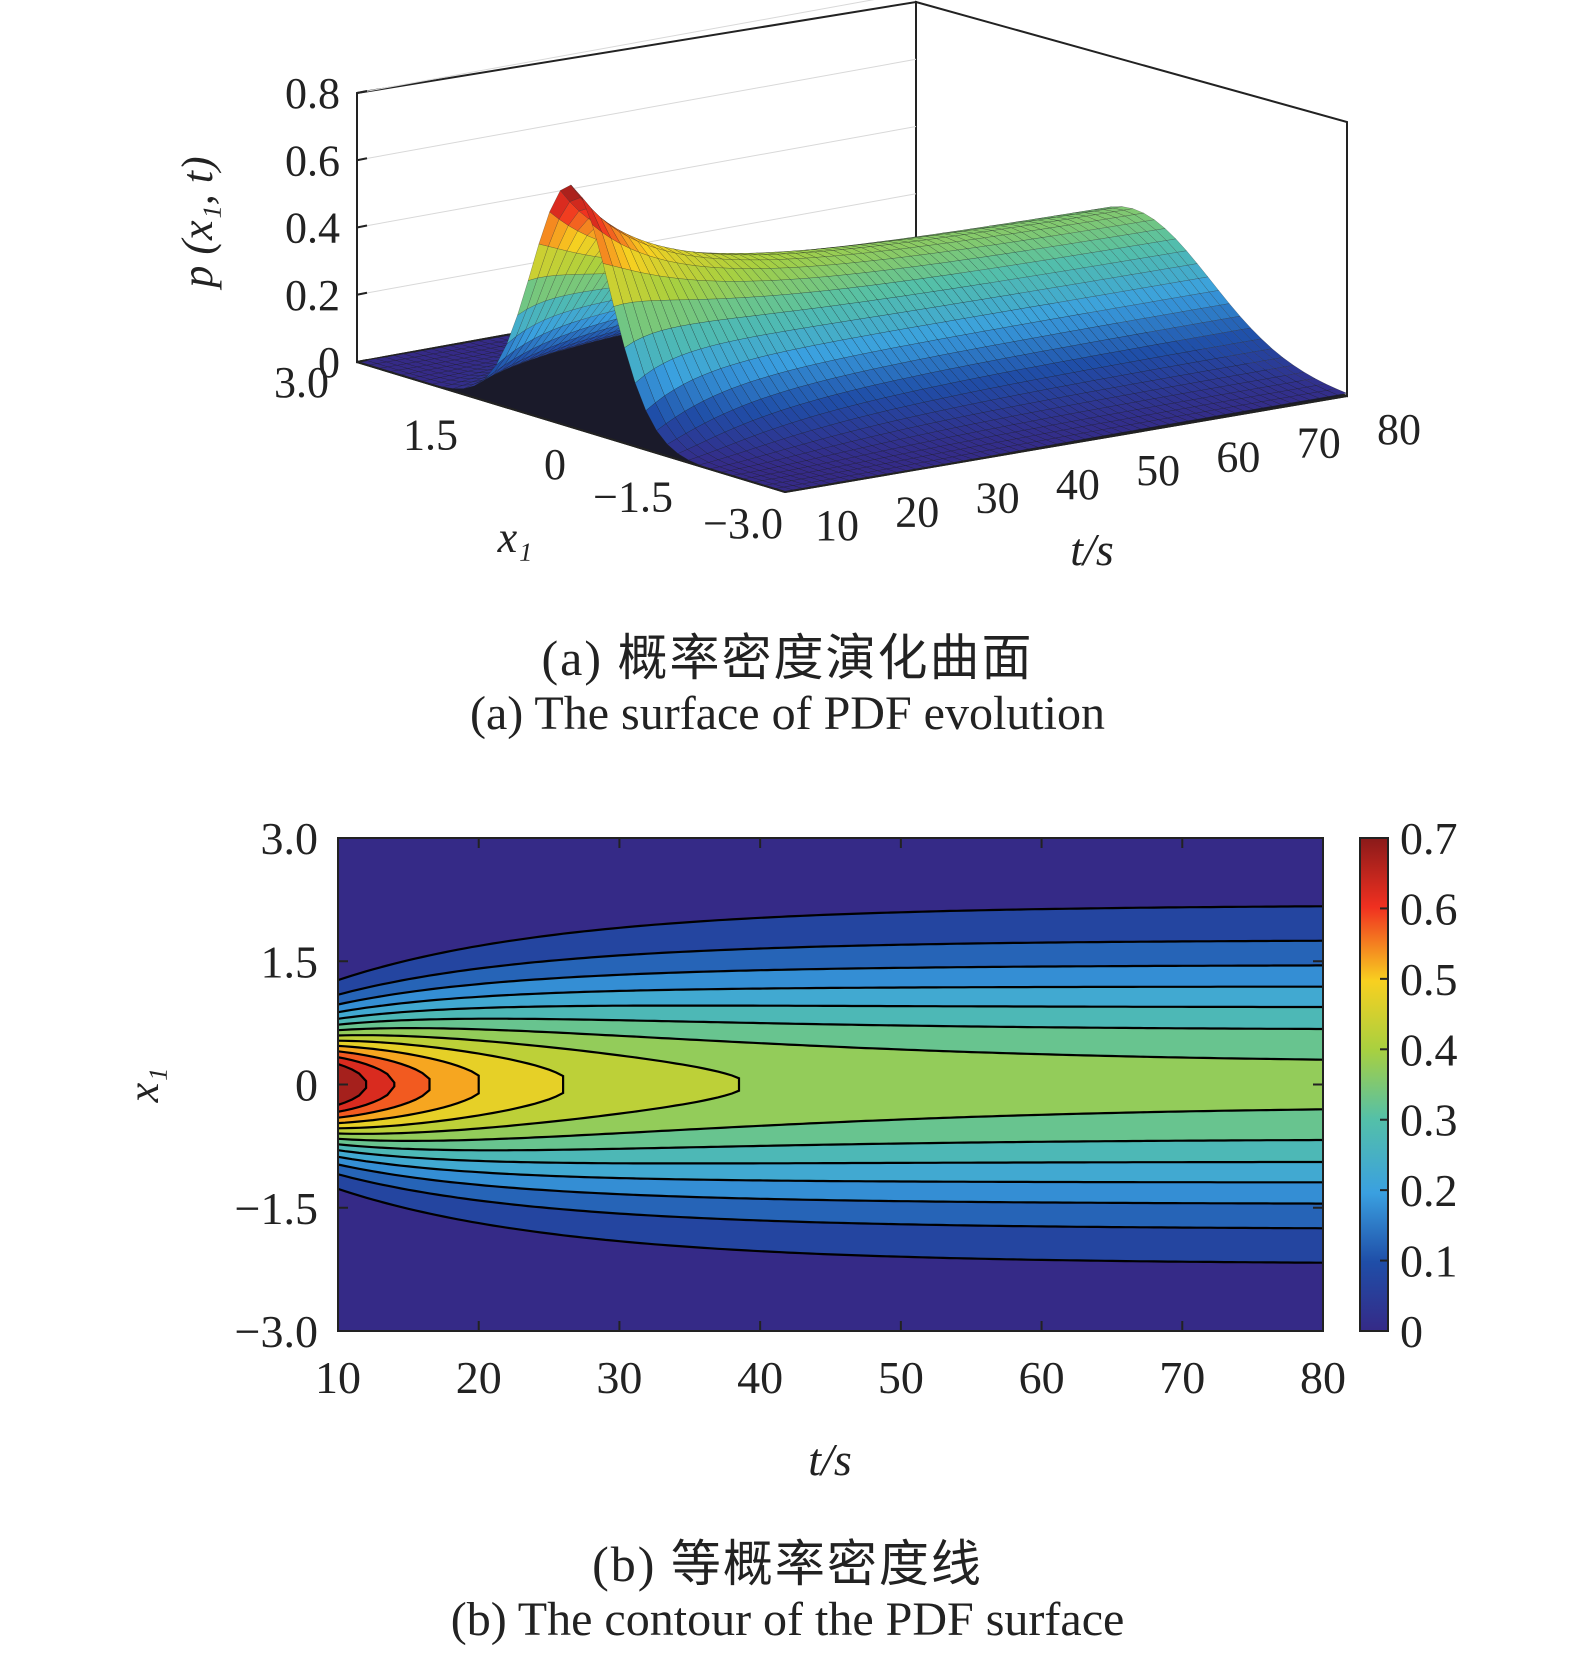 The height and width of the screenshot is (1654, 1575). Describe the element at coordinates (479, 1377) in the screenshot. I see `contour-x-tick-label: 20` at that location.